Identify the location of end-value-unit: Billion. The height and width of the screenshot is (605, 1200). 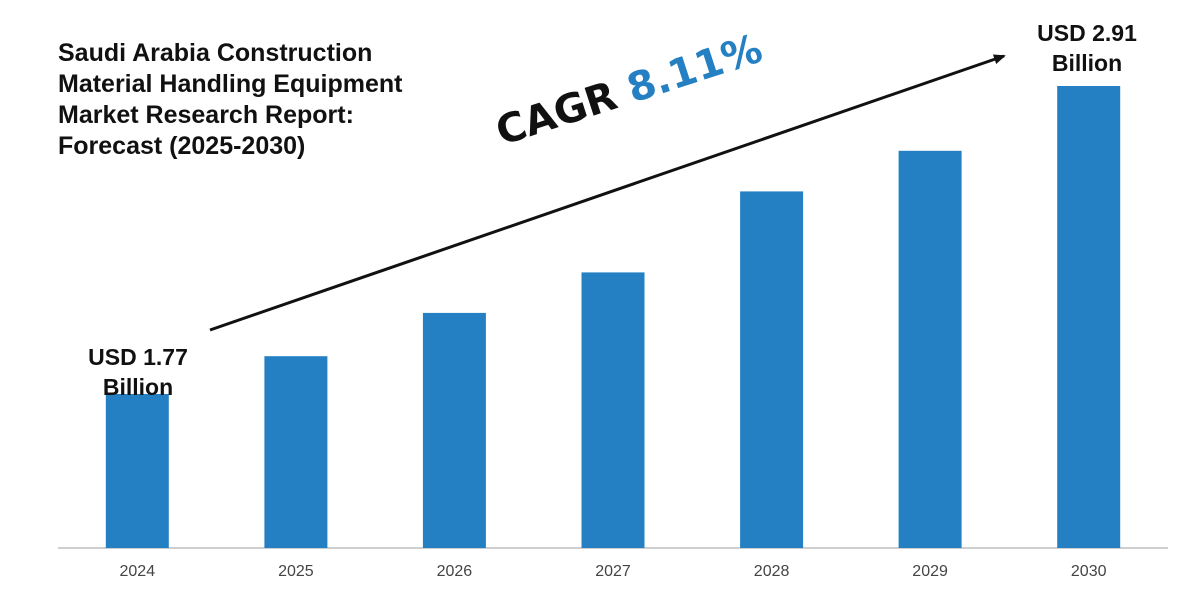
(1087, 63).